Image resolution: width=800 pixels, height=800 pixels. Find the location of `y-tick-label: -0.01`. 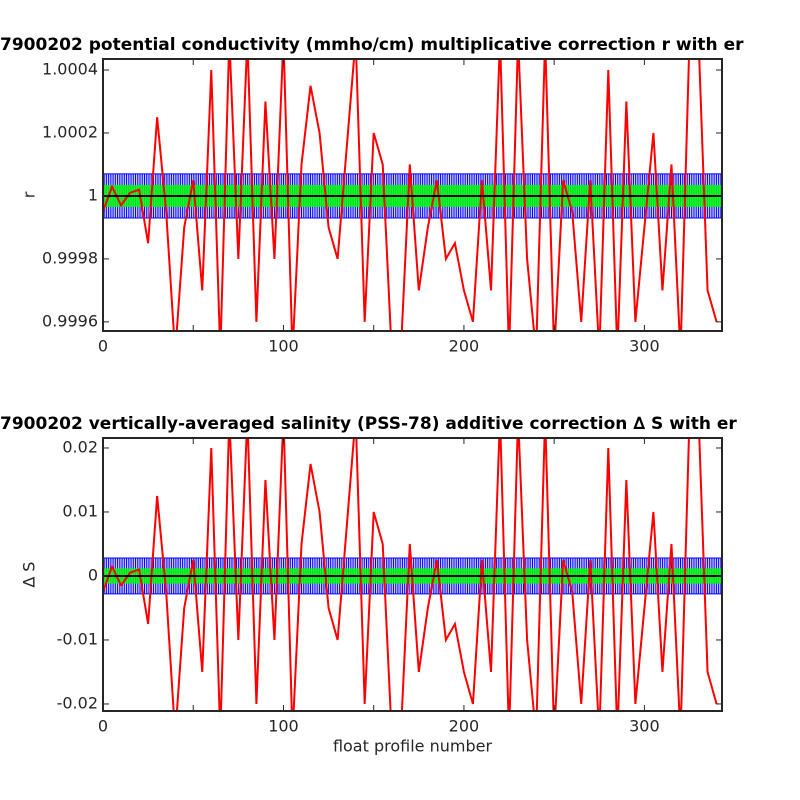

y-tick-label: -0.01 is located at coordinates (77, 638).